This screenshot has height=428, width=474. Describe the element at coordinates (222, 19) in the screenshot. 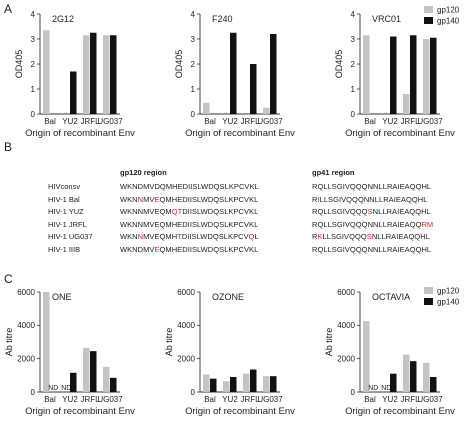

I see `chart-title: F240` at that location.